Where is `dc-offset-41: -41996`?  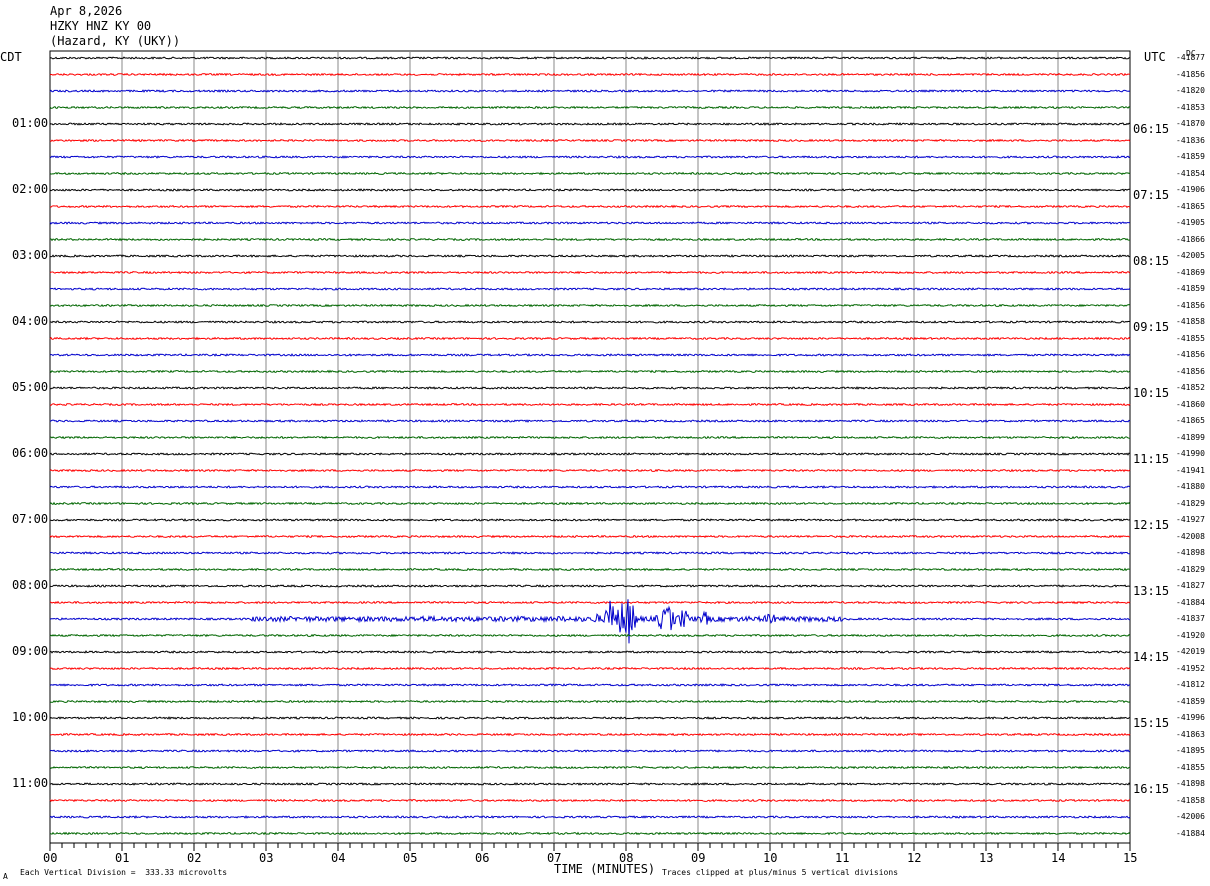
dc-offset-41: -41996 is located at coordinates (1190, 717).